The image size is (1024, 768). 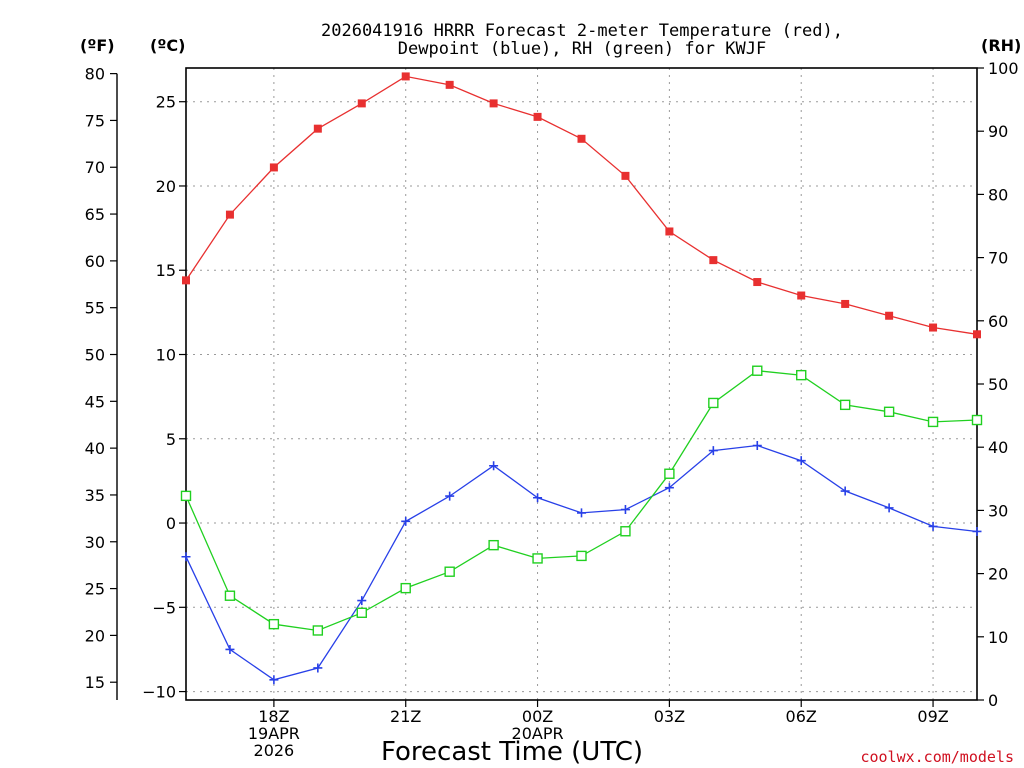 I want to click on celsius-tick-label: 10, so click(x=166, y=355).